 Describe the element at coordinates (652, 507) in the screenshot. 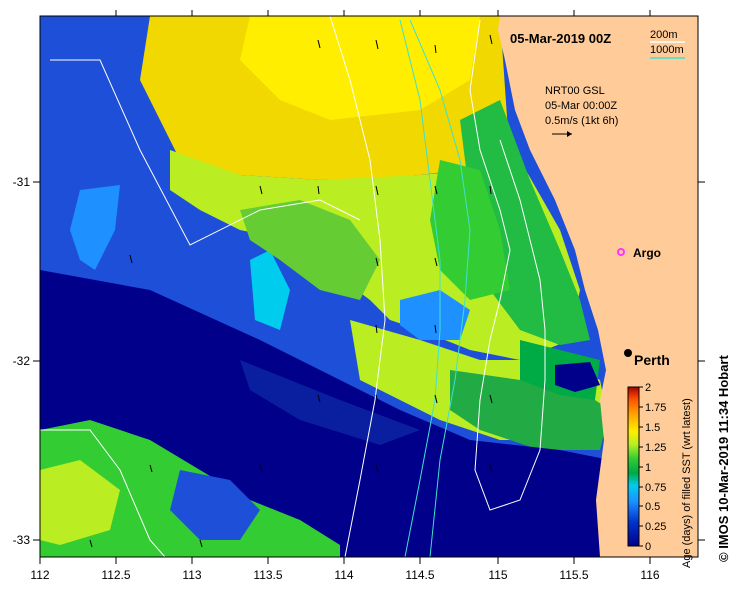

I see `colorbar-tick-label: 0.5` at that location.